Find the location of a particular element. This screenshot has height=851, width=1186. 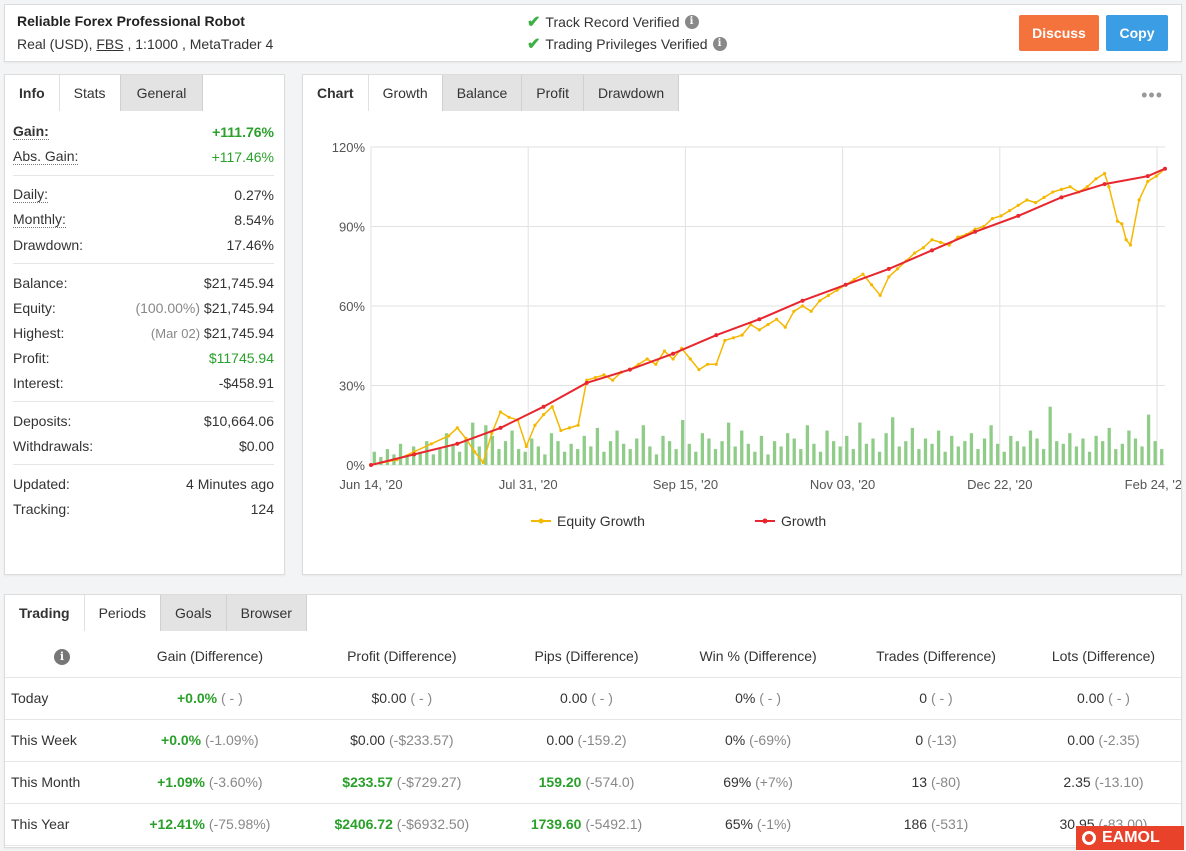

stat-value: 17.46% is located at coordinates (250, 244).